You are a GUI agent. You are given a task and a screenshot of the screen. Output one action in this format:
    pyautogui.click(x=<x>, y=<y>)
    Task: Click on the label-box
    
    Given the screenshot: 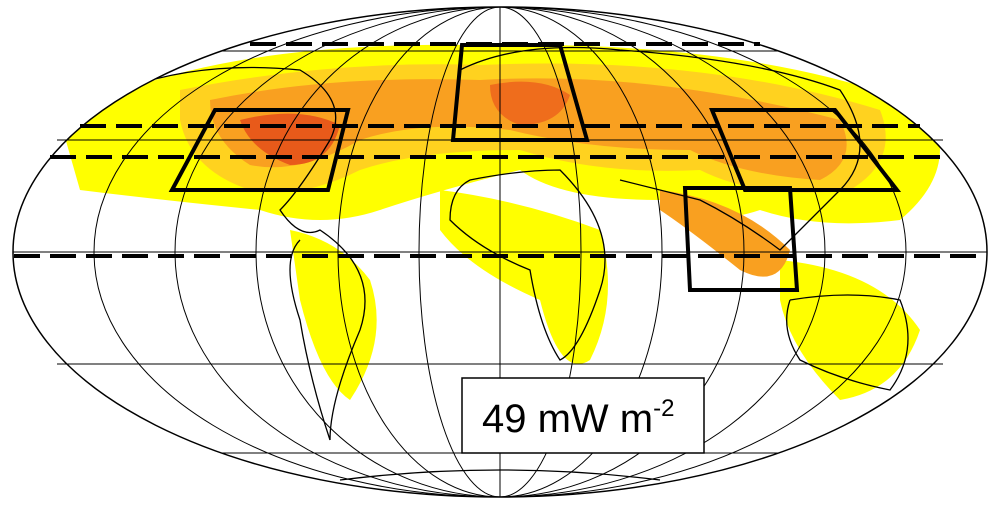 What is the action you would take?
    pyautogui.click(x=583, y=415)
    